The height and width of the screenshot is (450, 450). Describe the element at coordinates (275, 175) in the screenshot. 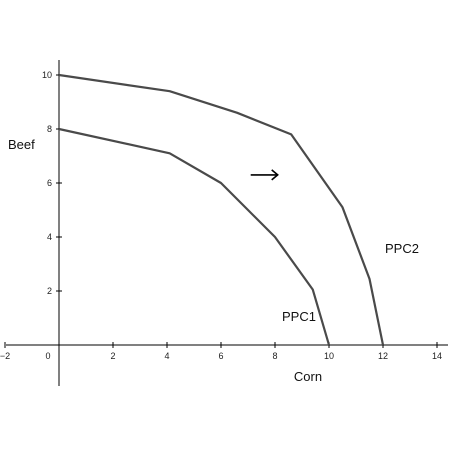

I see `arrow-head` at that location.